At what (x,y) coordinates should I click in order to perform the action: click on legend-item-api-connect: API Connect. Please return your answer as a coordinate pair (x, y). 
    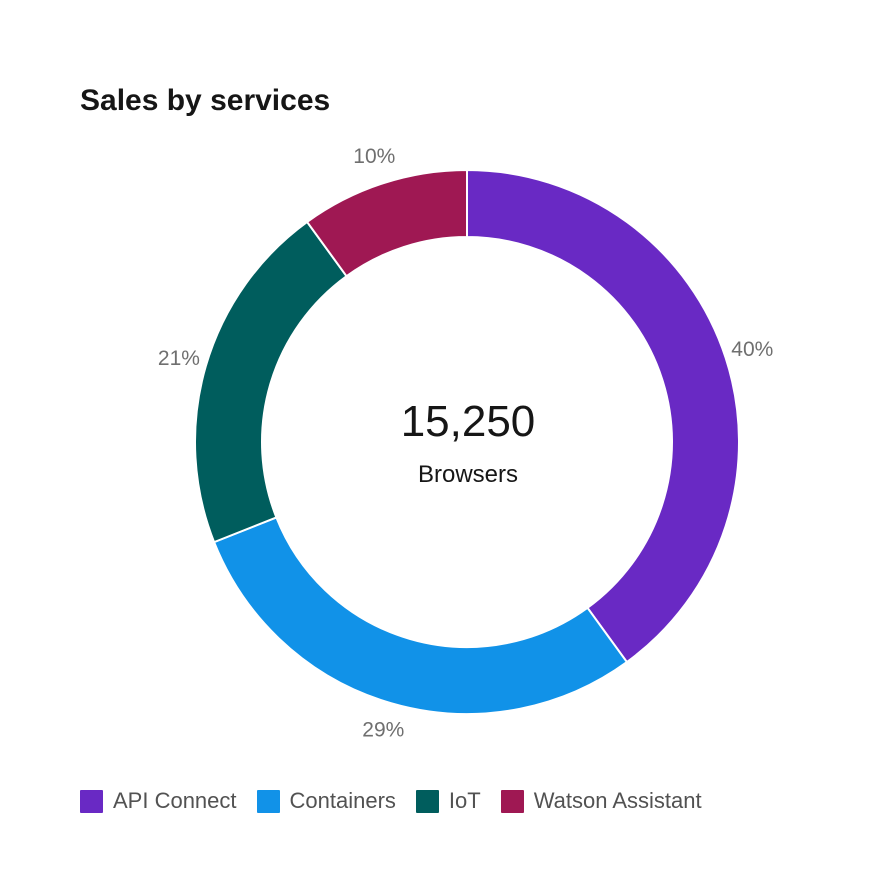
    Looking at the image, I should click on (158, 801).